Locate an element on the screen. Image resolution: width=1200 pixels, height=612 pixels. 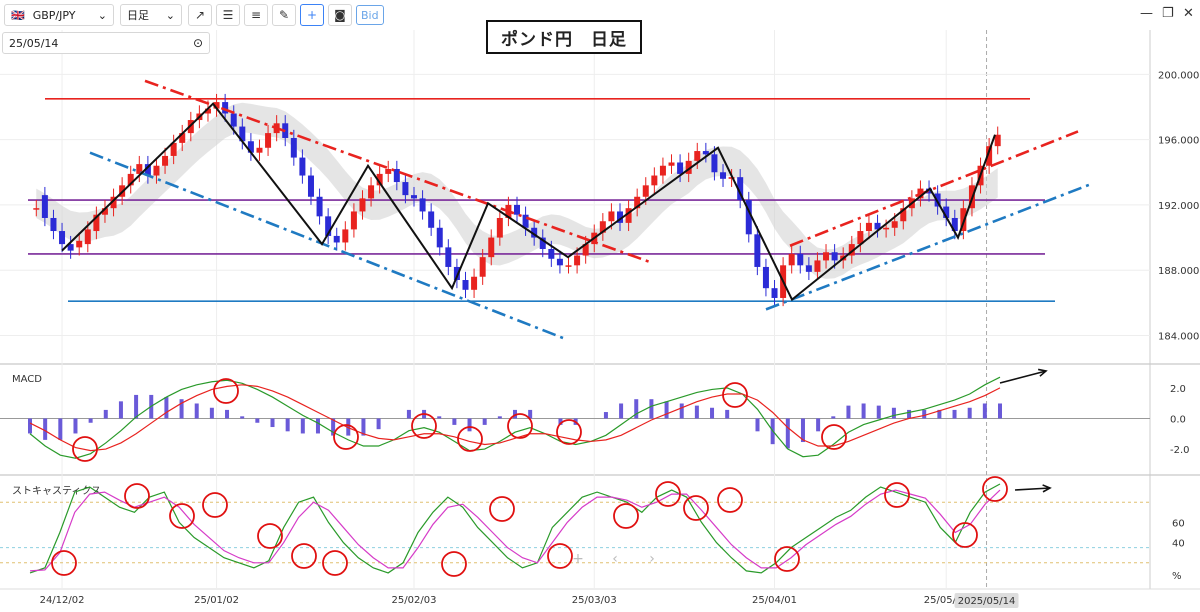
plus-icon: + is located at coordinates (312, 15).